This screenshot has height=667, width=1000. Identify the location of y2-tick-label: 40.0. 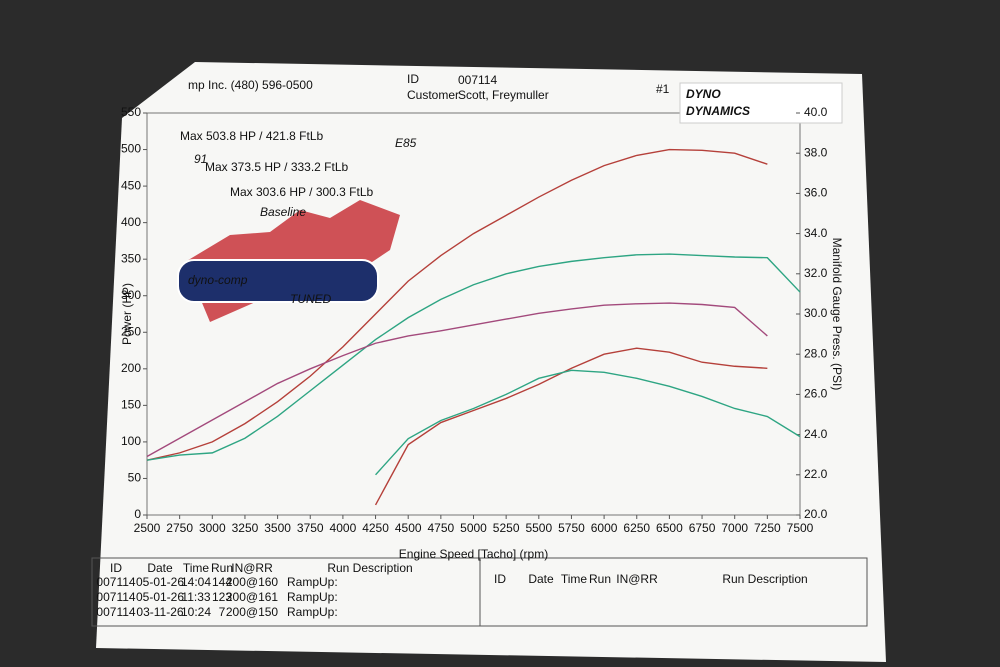
(816, 112).